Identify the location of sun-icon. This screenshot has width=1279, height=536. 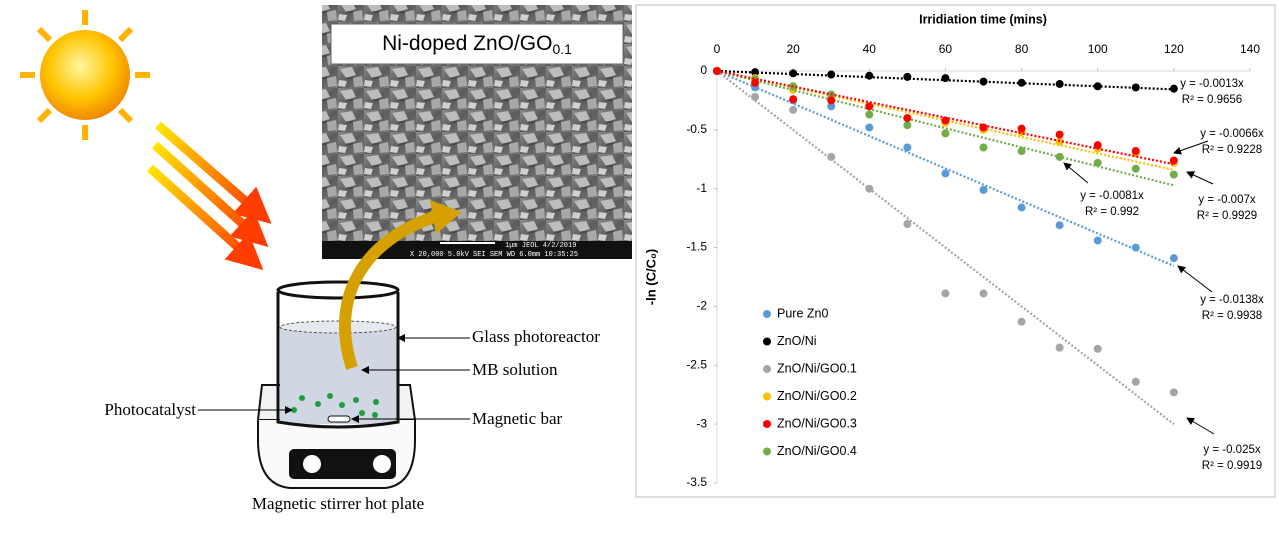
(85, 75).